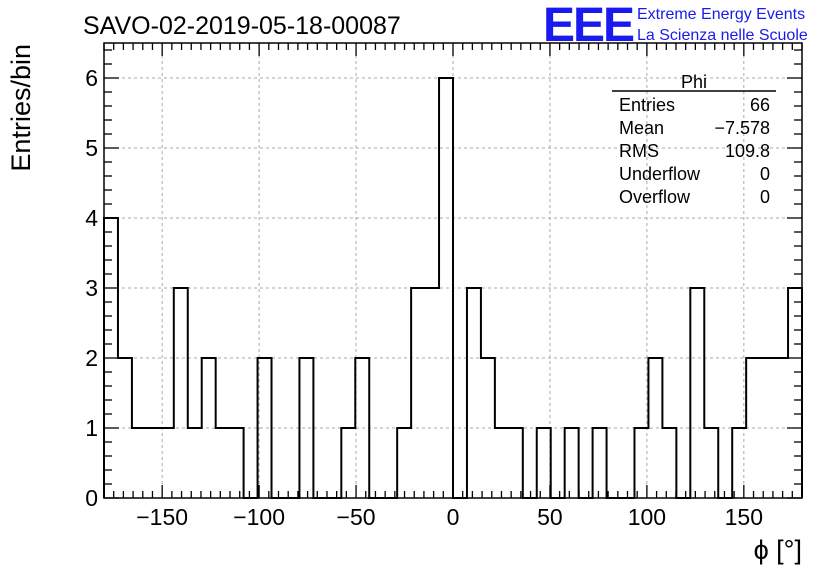 The image size is (836, 572). Describe the element at coordinates (744, 517) in the screenshot. I see `x-tick-label: 150` at that location.